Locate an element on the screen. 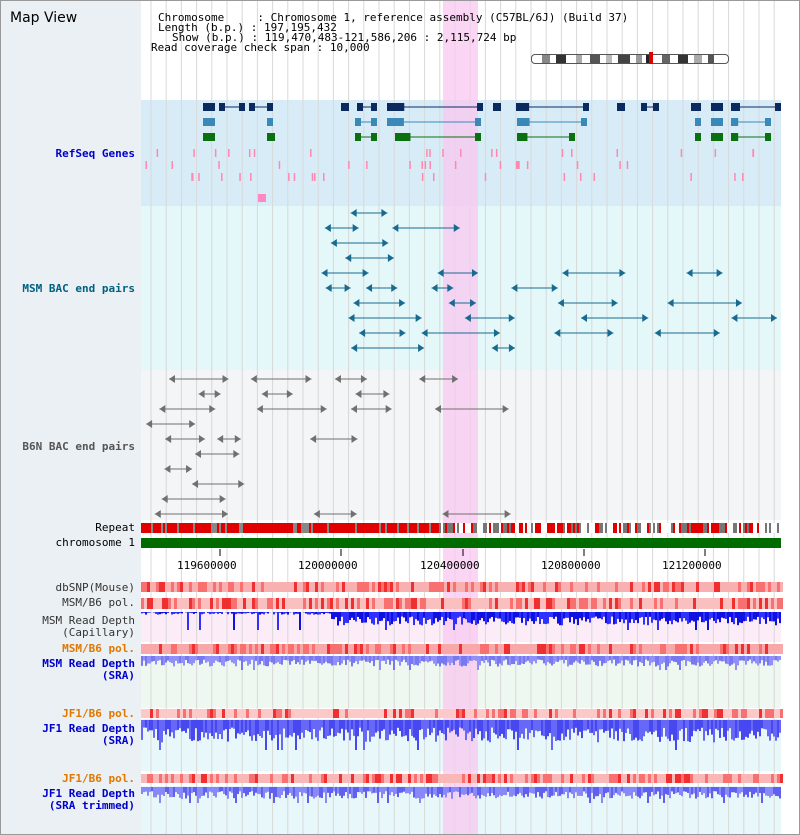  refseq-genes-label: RefSeq Genes is located at coordinates (95, 153).